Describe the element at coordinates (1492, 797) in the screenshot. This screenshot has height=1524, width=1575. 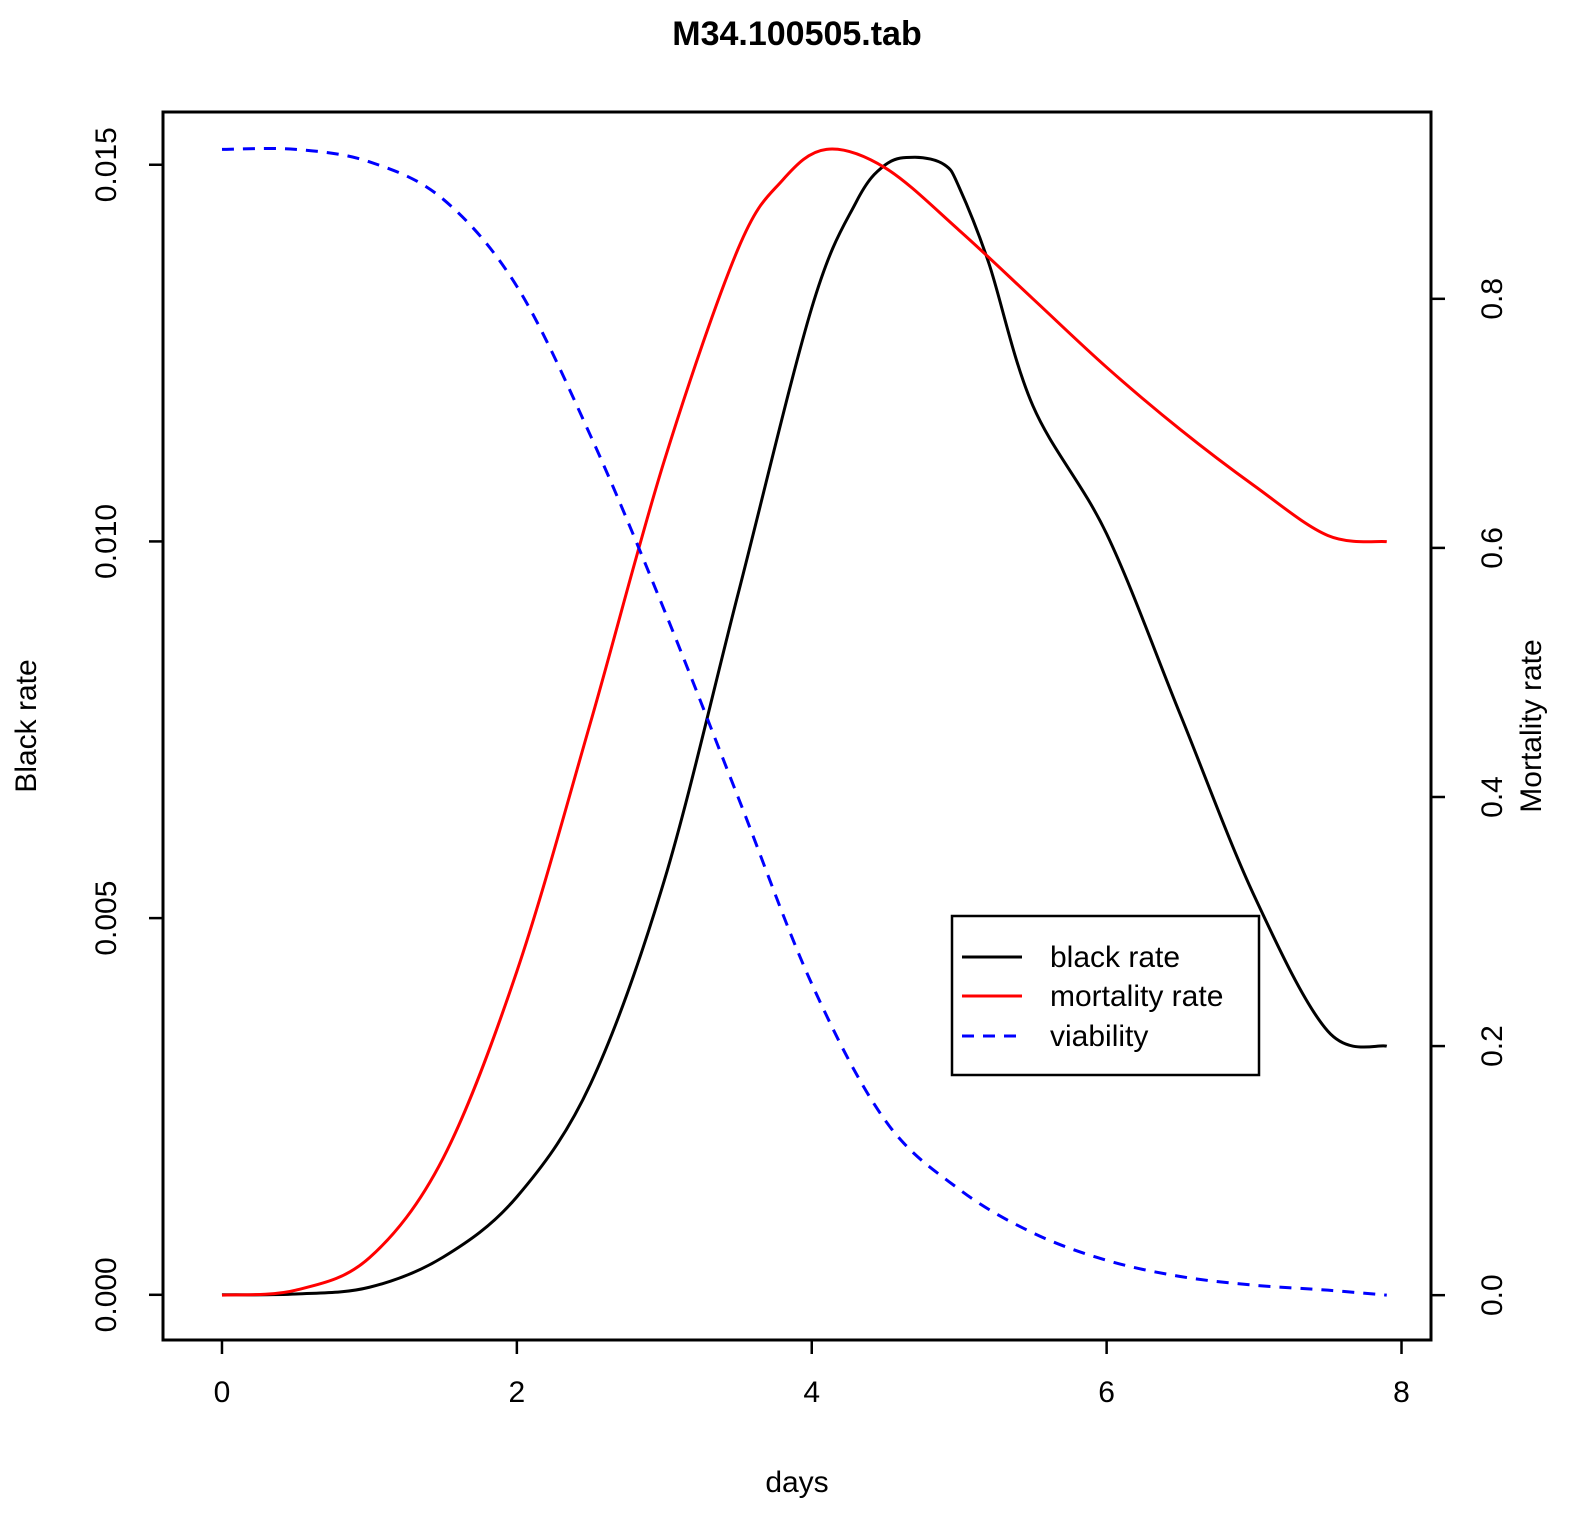
I see `y-right-tick-label: 0.4` at that location.